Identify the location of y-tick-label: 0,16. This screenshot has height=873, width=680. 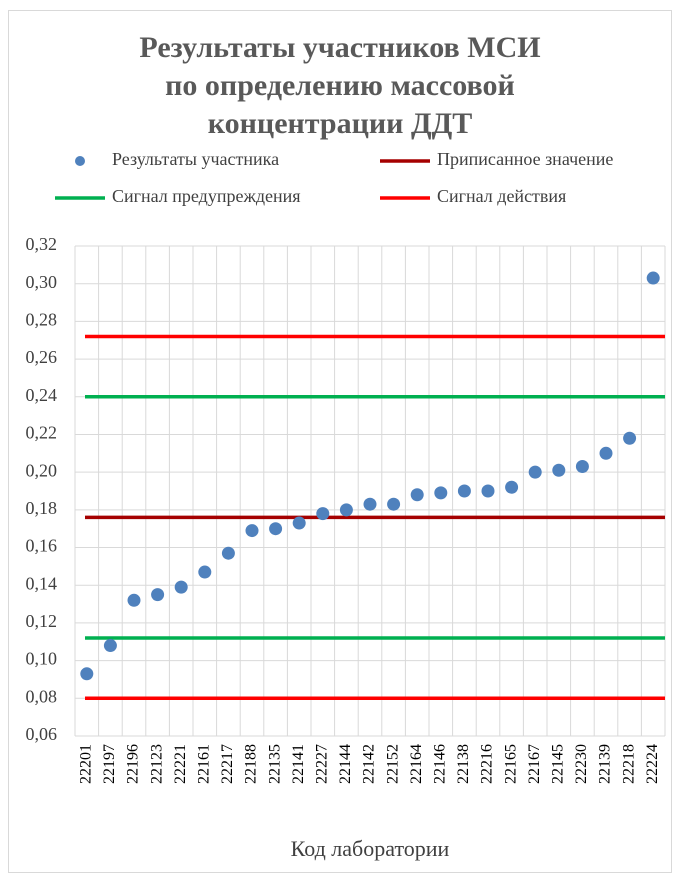
(42, 546).